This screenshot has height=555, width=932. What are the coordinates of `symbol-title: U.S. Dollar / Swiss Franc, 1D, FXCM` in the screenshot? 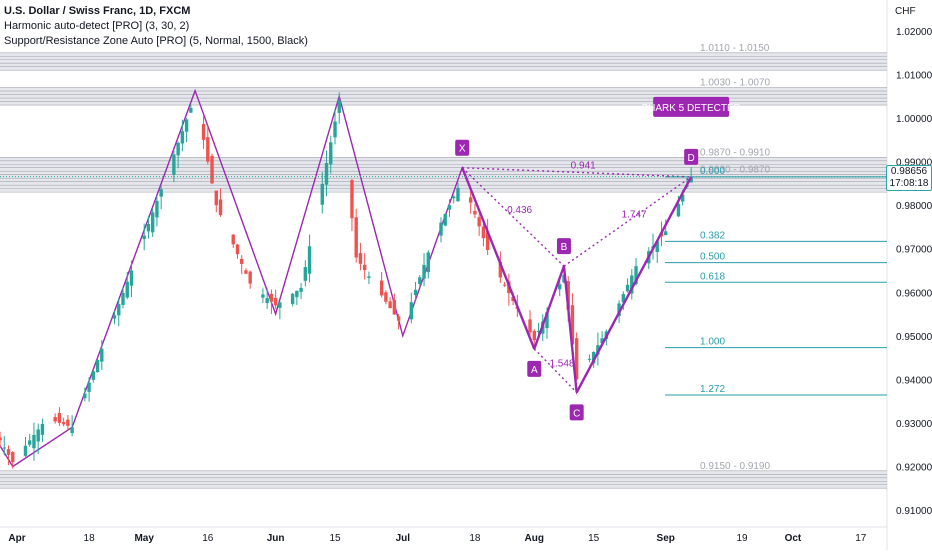 It's located at (97, 11).